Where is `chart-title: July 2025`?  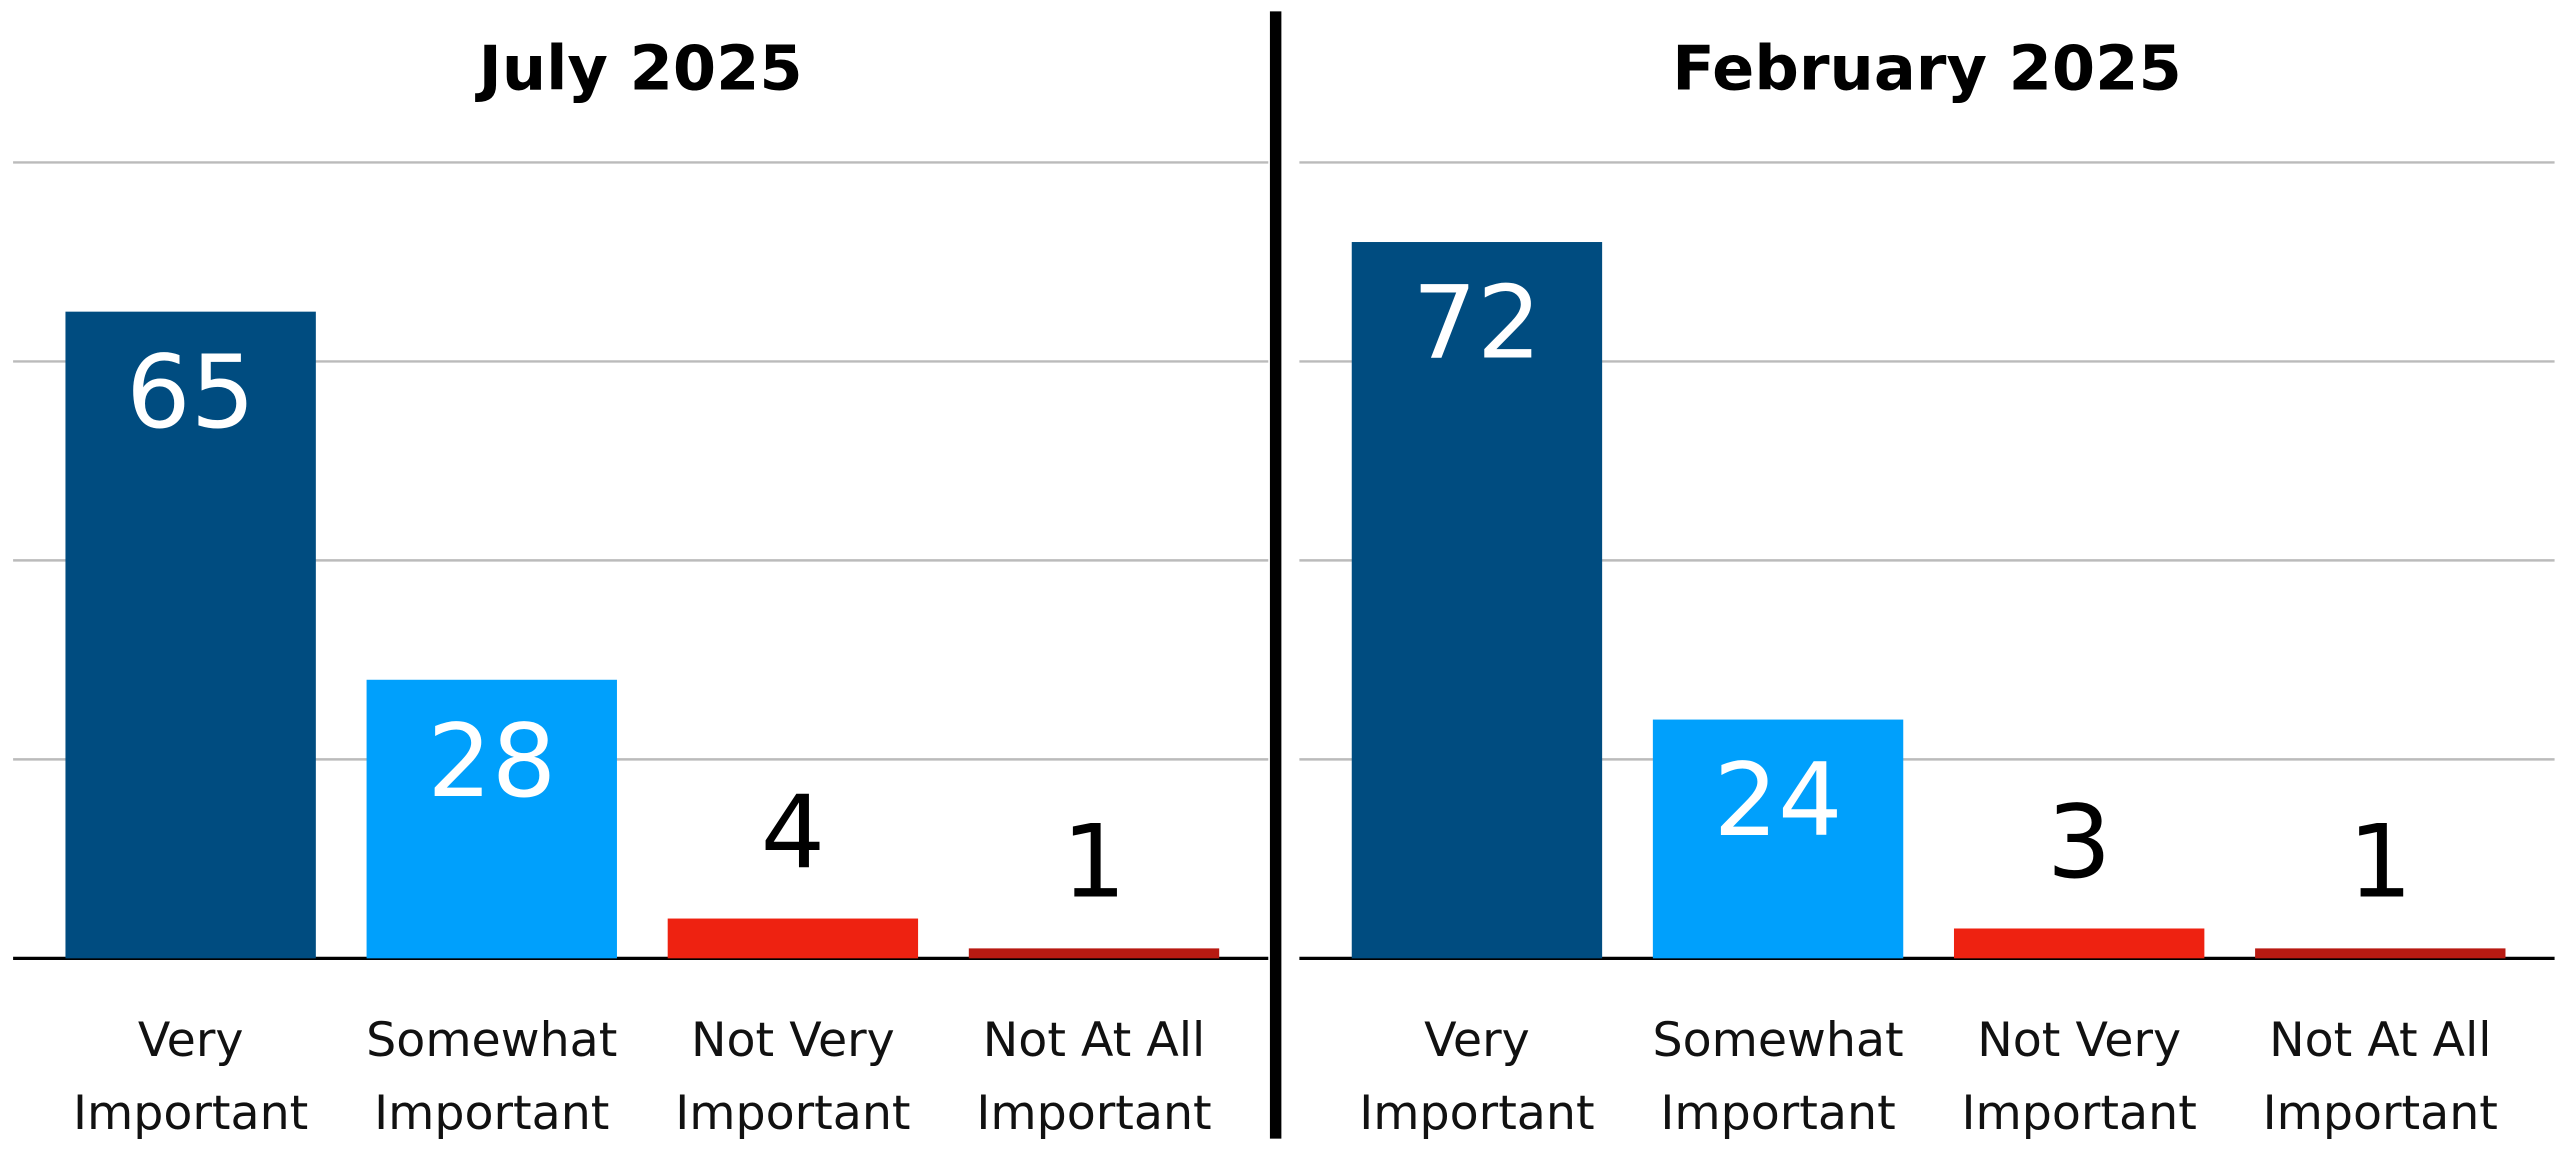 chart-title: July 2025 is located at coordinates (640, 68).